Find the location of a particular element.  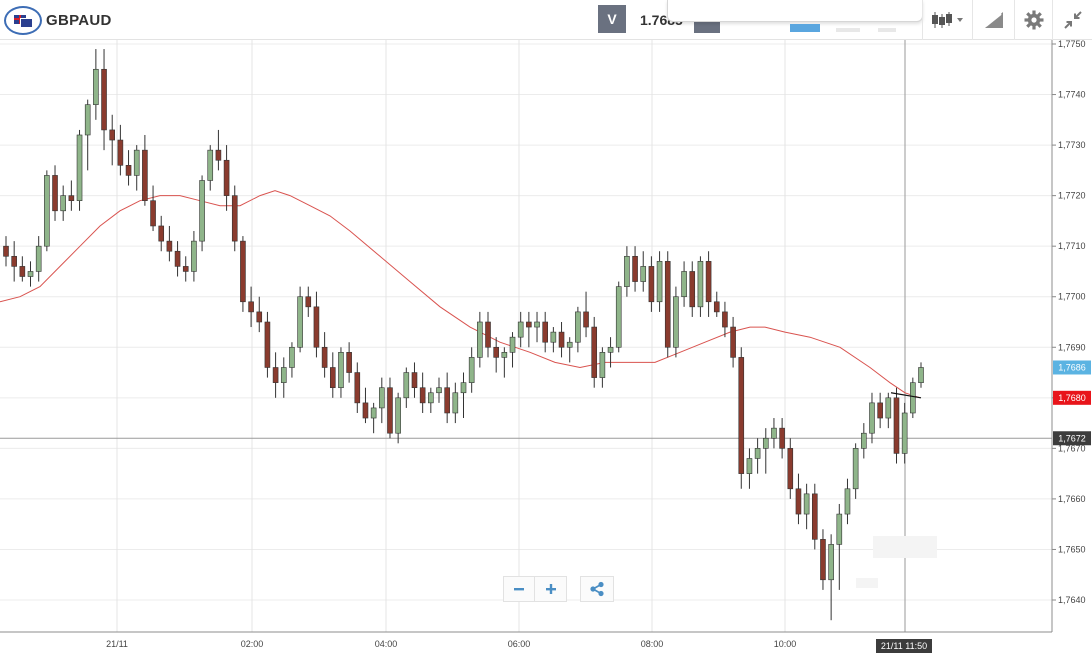

svg-text: 1,7680 is located at coordinates (1072, 398).